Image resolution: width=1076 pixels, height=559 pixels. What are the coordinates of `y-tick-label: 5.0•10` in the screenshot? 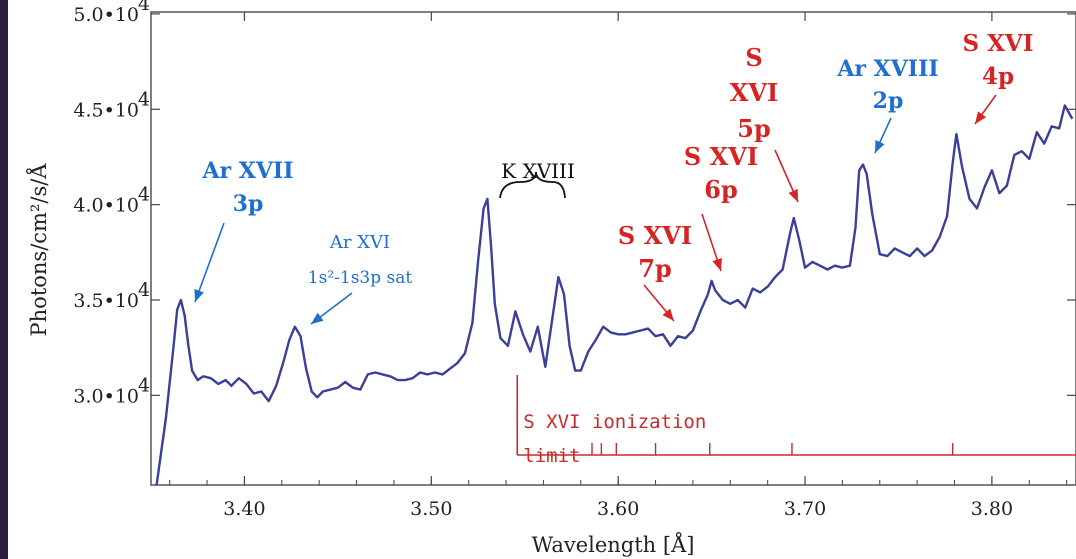 It's located at (106, 15).